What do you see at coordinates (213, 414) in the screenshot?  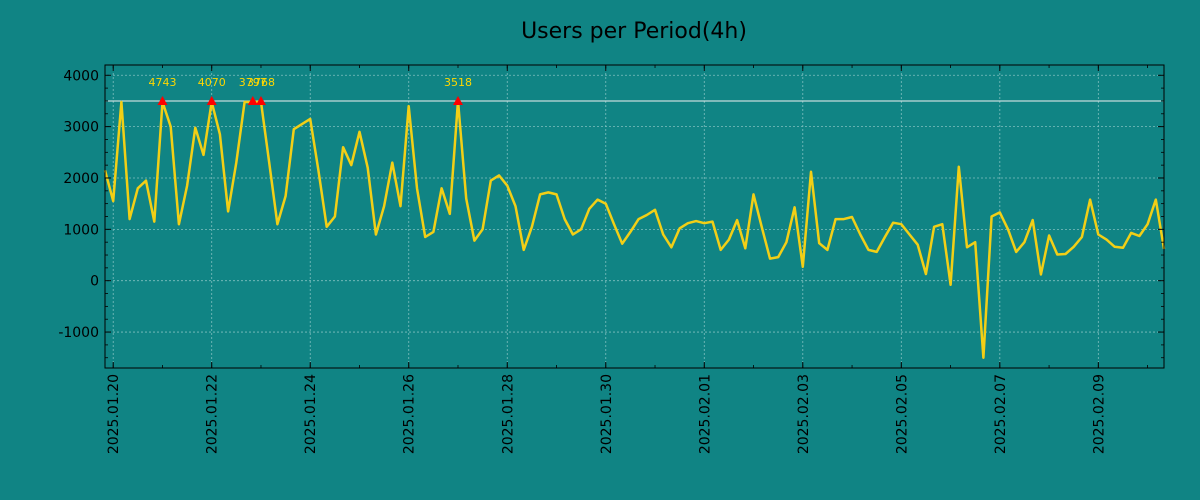 I see `x-tick-label: 2025.01.22` at bounding box center [213, 414].